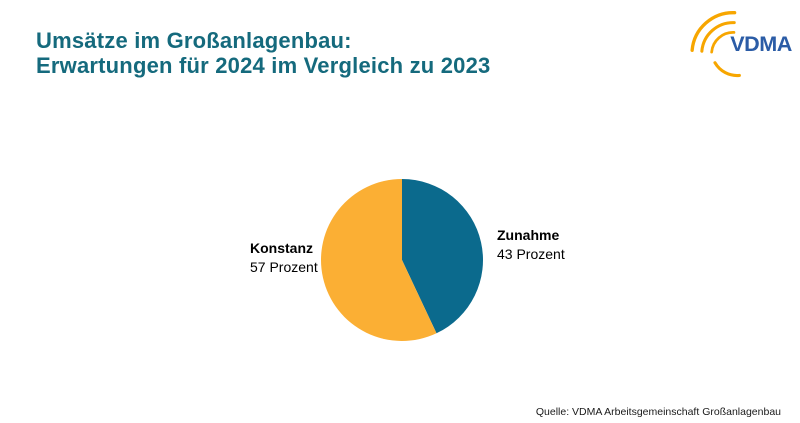 This screenshot has height=423, width=800. I want to click on pie-chart, so click(402, 260).